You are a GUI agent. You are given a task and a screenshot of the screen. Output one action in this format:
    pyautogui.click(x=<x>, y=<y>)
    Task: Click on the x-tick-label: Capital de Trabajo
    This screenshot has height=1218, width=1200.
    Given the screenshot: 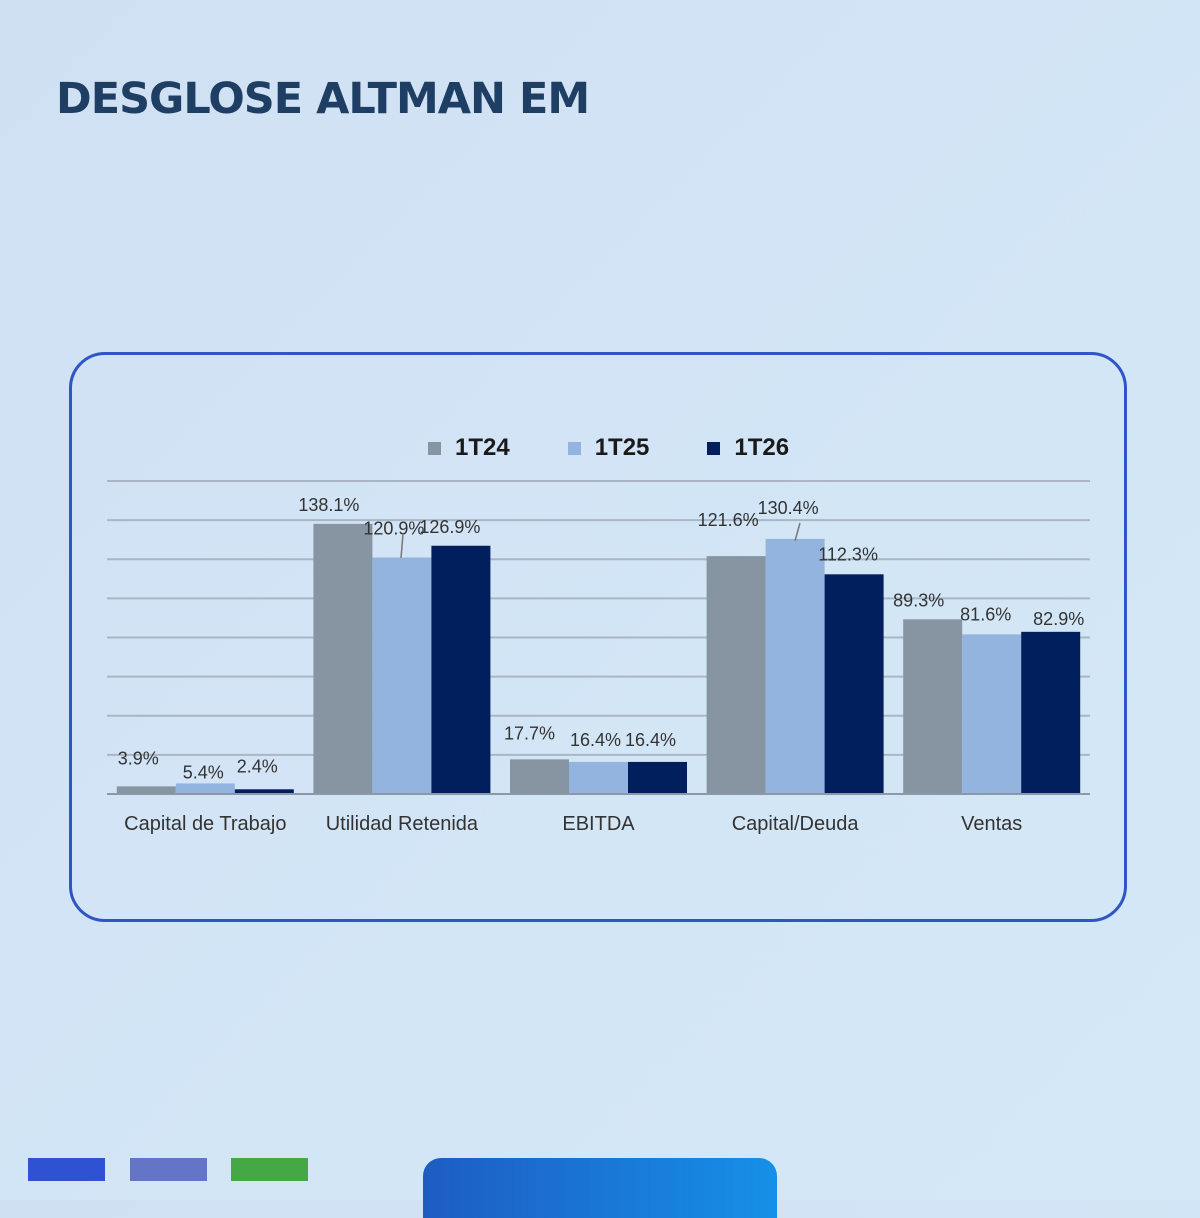 What is the action you would take?
    pyautogui.click(x=205, y=824)
    